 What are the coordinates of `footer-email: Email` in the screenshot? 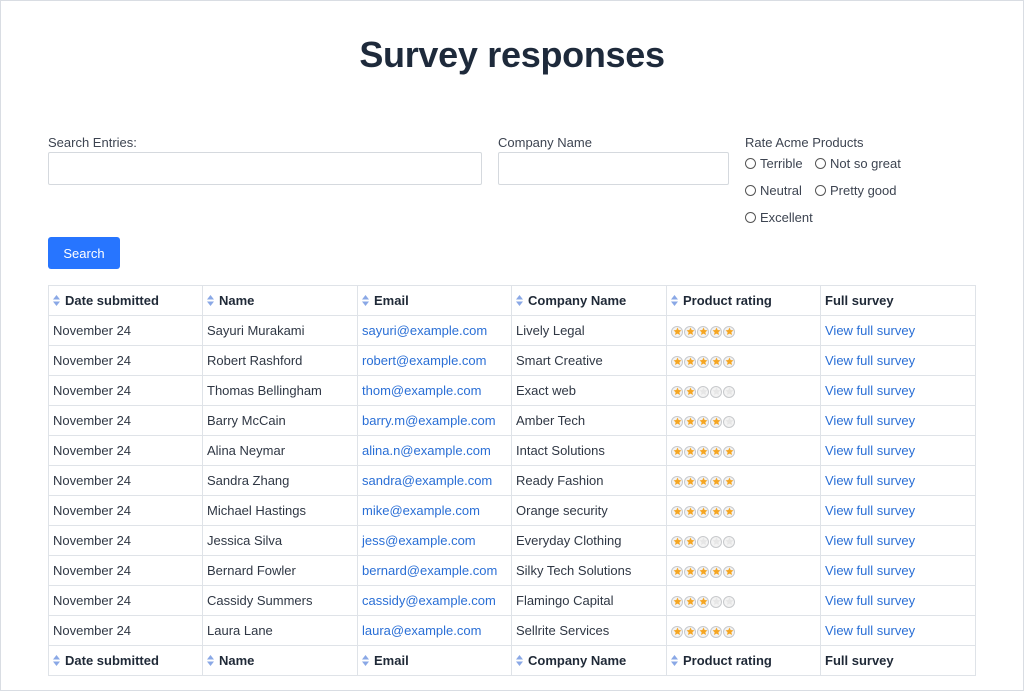 It's located at (434, 660).